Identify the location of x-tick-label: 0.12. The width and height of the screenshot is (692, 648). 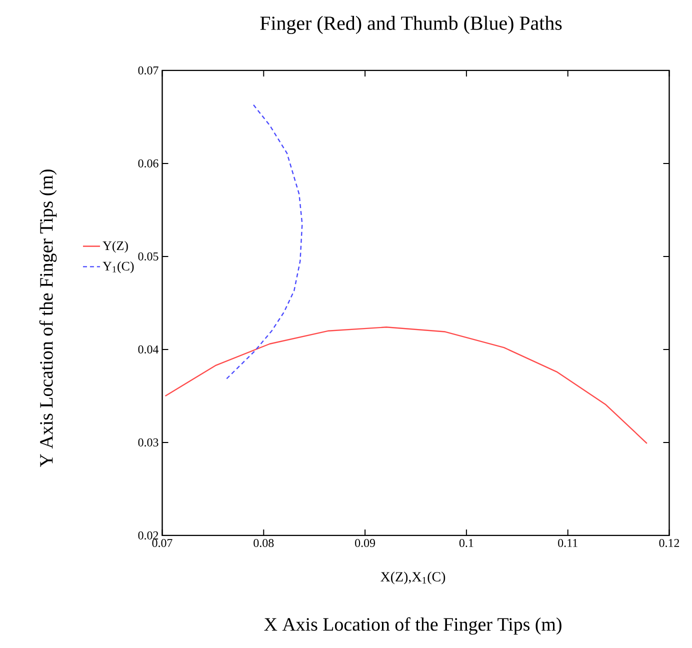
(669, 543).